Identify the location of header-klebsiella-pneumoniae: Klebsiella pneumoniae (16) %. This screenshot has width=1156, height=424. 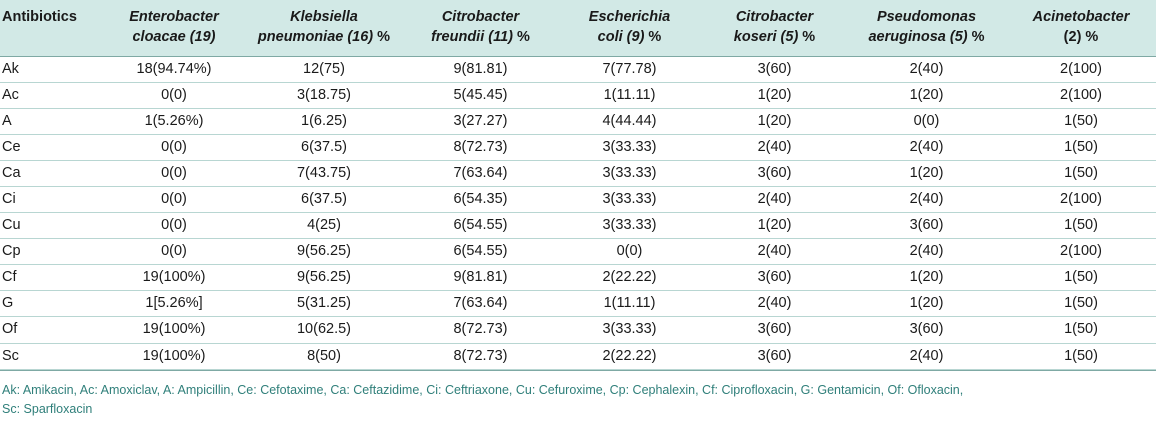
(324, 27).